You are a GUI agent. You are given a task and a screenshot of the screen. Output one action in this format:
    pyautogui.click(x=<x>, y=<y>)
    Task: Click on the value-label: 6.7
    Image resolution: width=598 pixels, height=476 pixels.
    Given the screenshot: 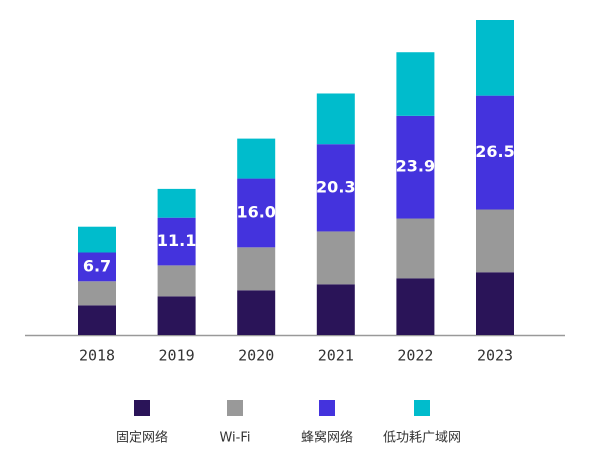 What is the action you would take?
    pyautogui.click(x=97, y=265)
    